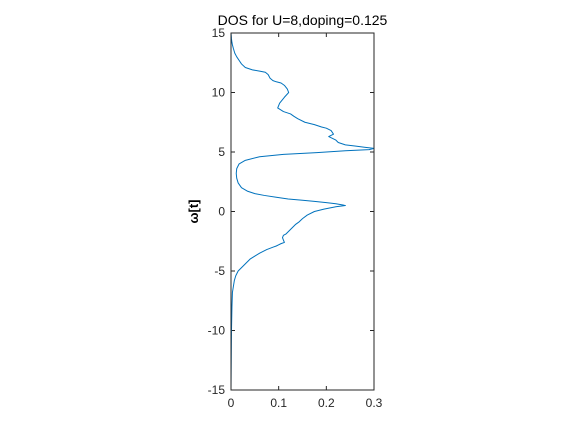 This screenshot has width=583, height=438. I want to click on y-tick-label: 0, so click(221, 212).